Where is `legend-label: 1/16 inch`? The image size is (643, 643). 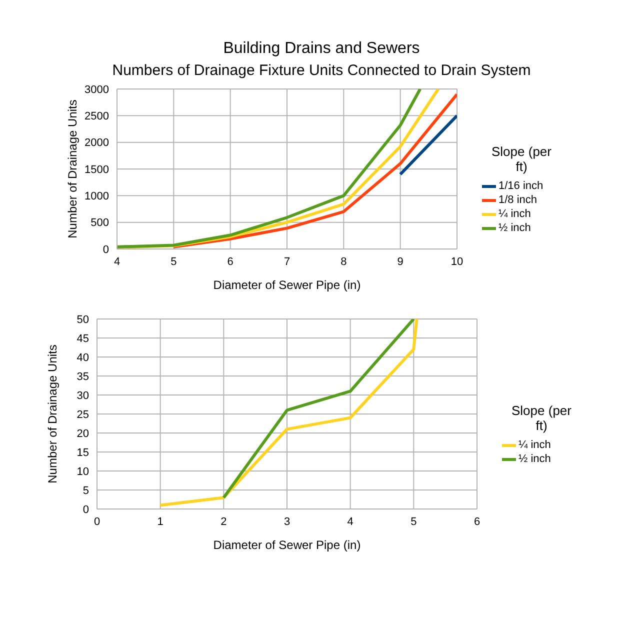 legend-label: 1/16 inch is located at coordinates (521, 186).